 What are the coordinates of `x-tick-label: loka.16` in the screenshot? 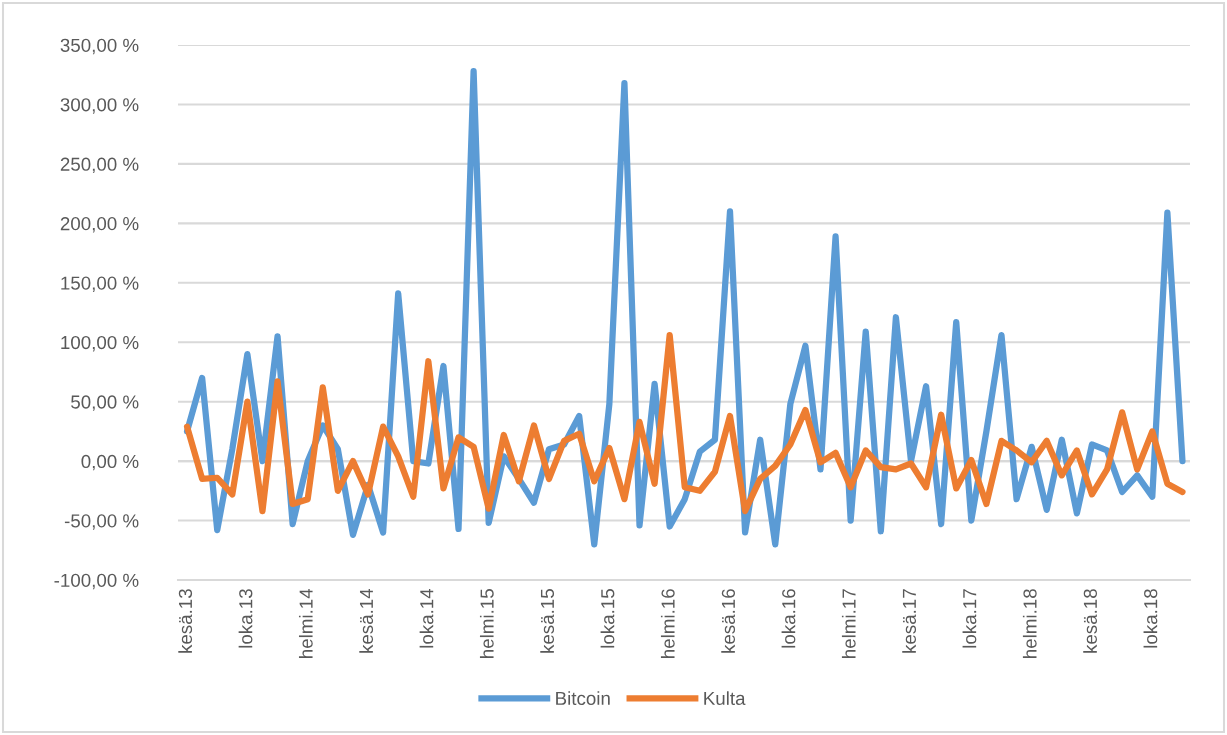 It's located at (788, 618).